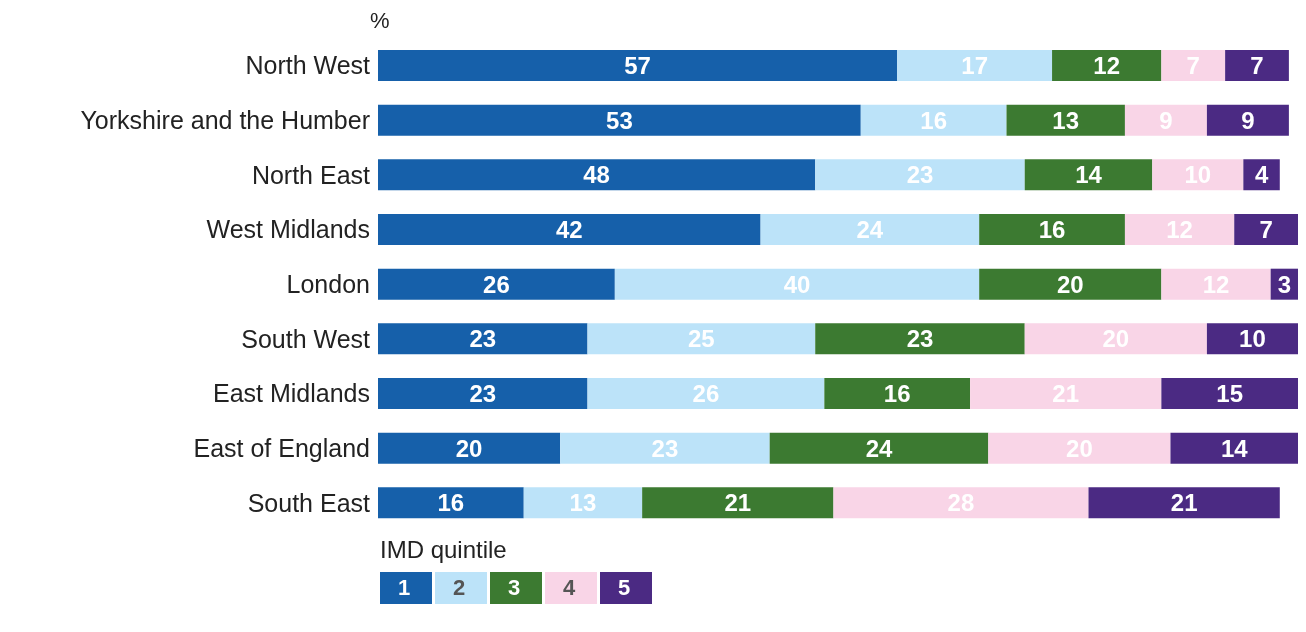 The width and height of the screenshot is (1306, 632). I want to click on legend-label: 3, so click(525, 588).